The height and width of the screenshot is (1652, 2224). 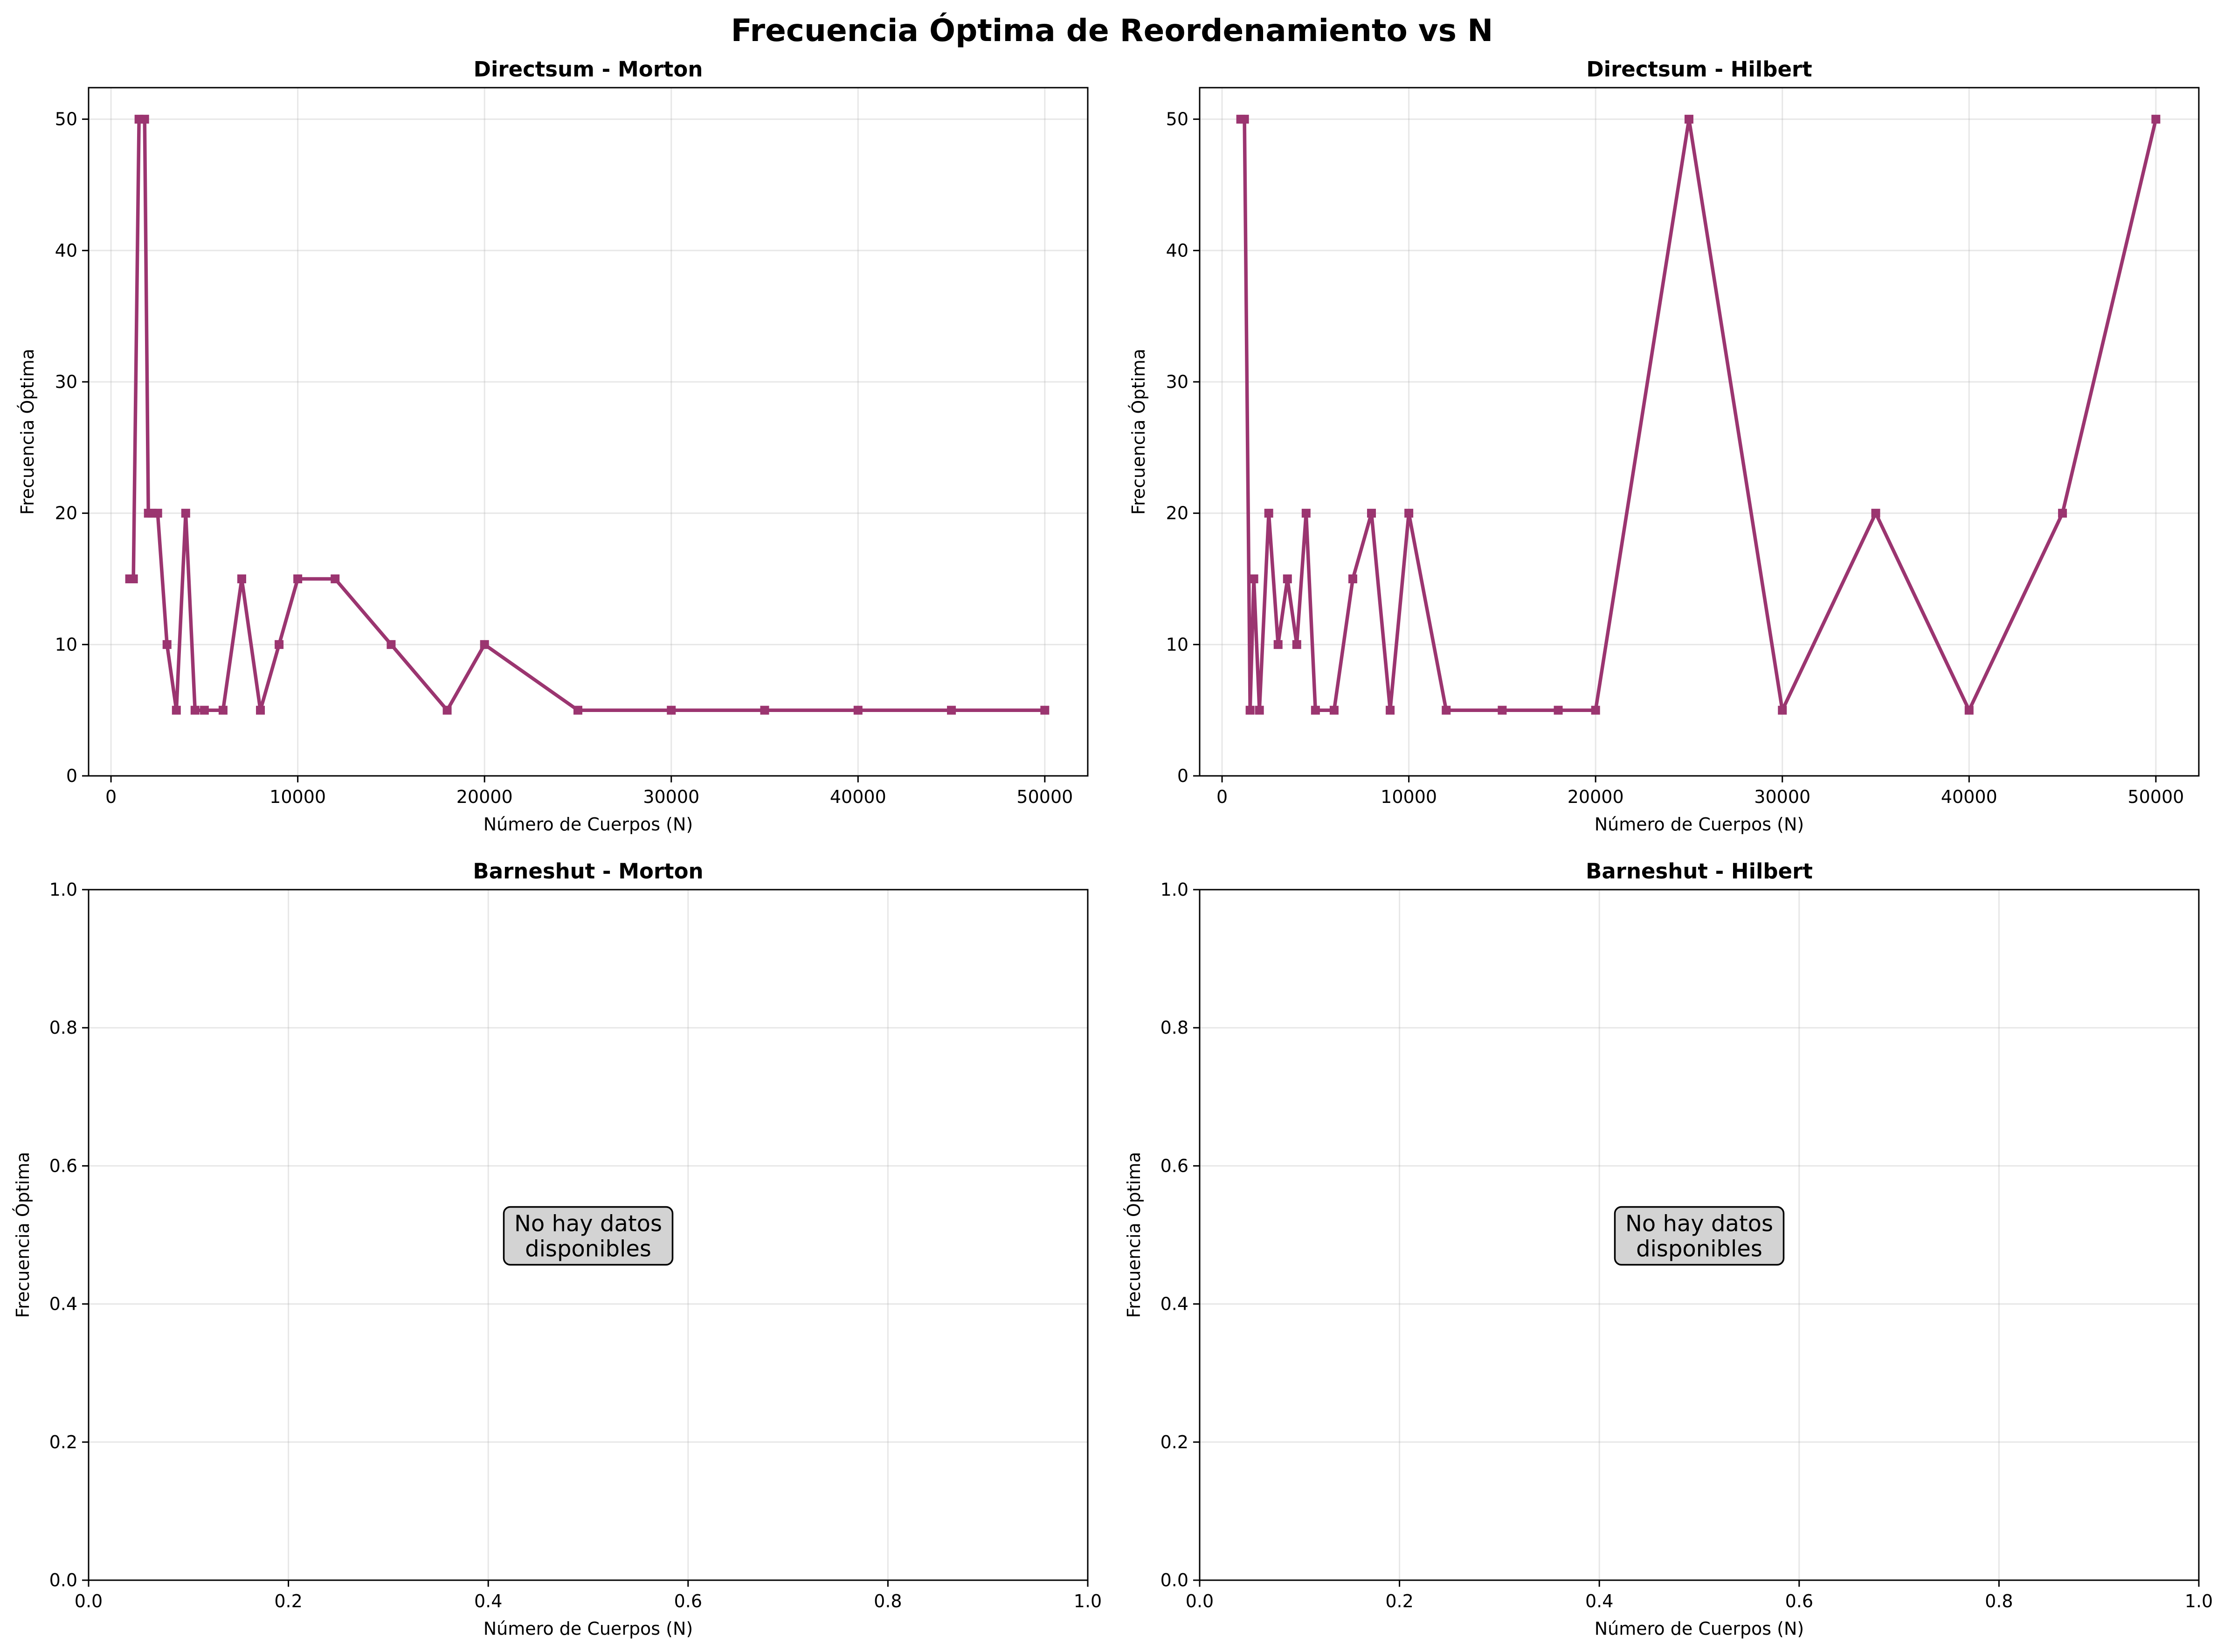 I want to click on x-tick-label: 40000, so click(x=858, y=797).